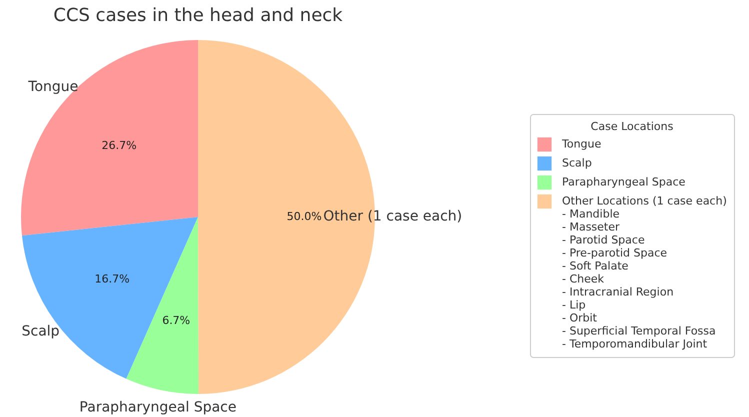  What do you see at coordinates (112, 279) in the screenshot?
I see `data-label: 16.7%` at bounding box center [112, 279].